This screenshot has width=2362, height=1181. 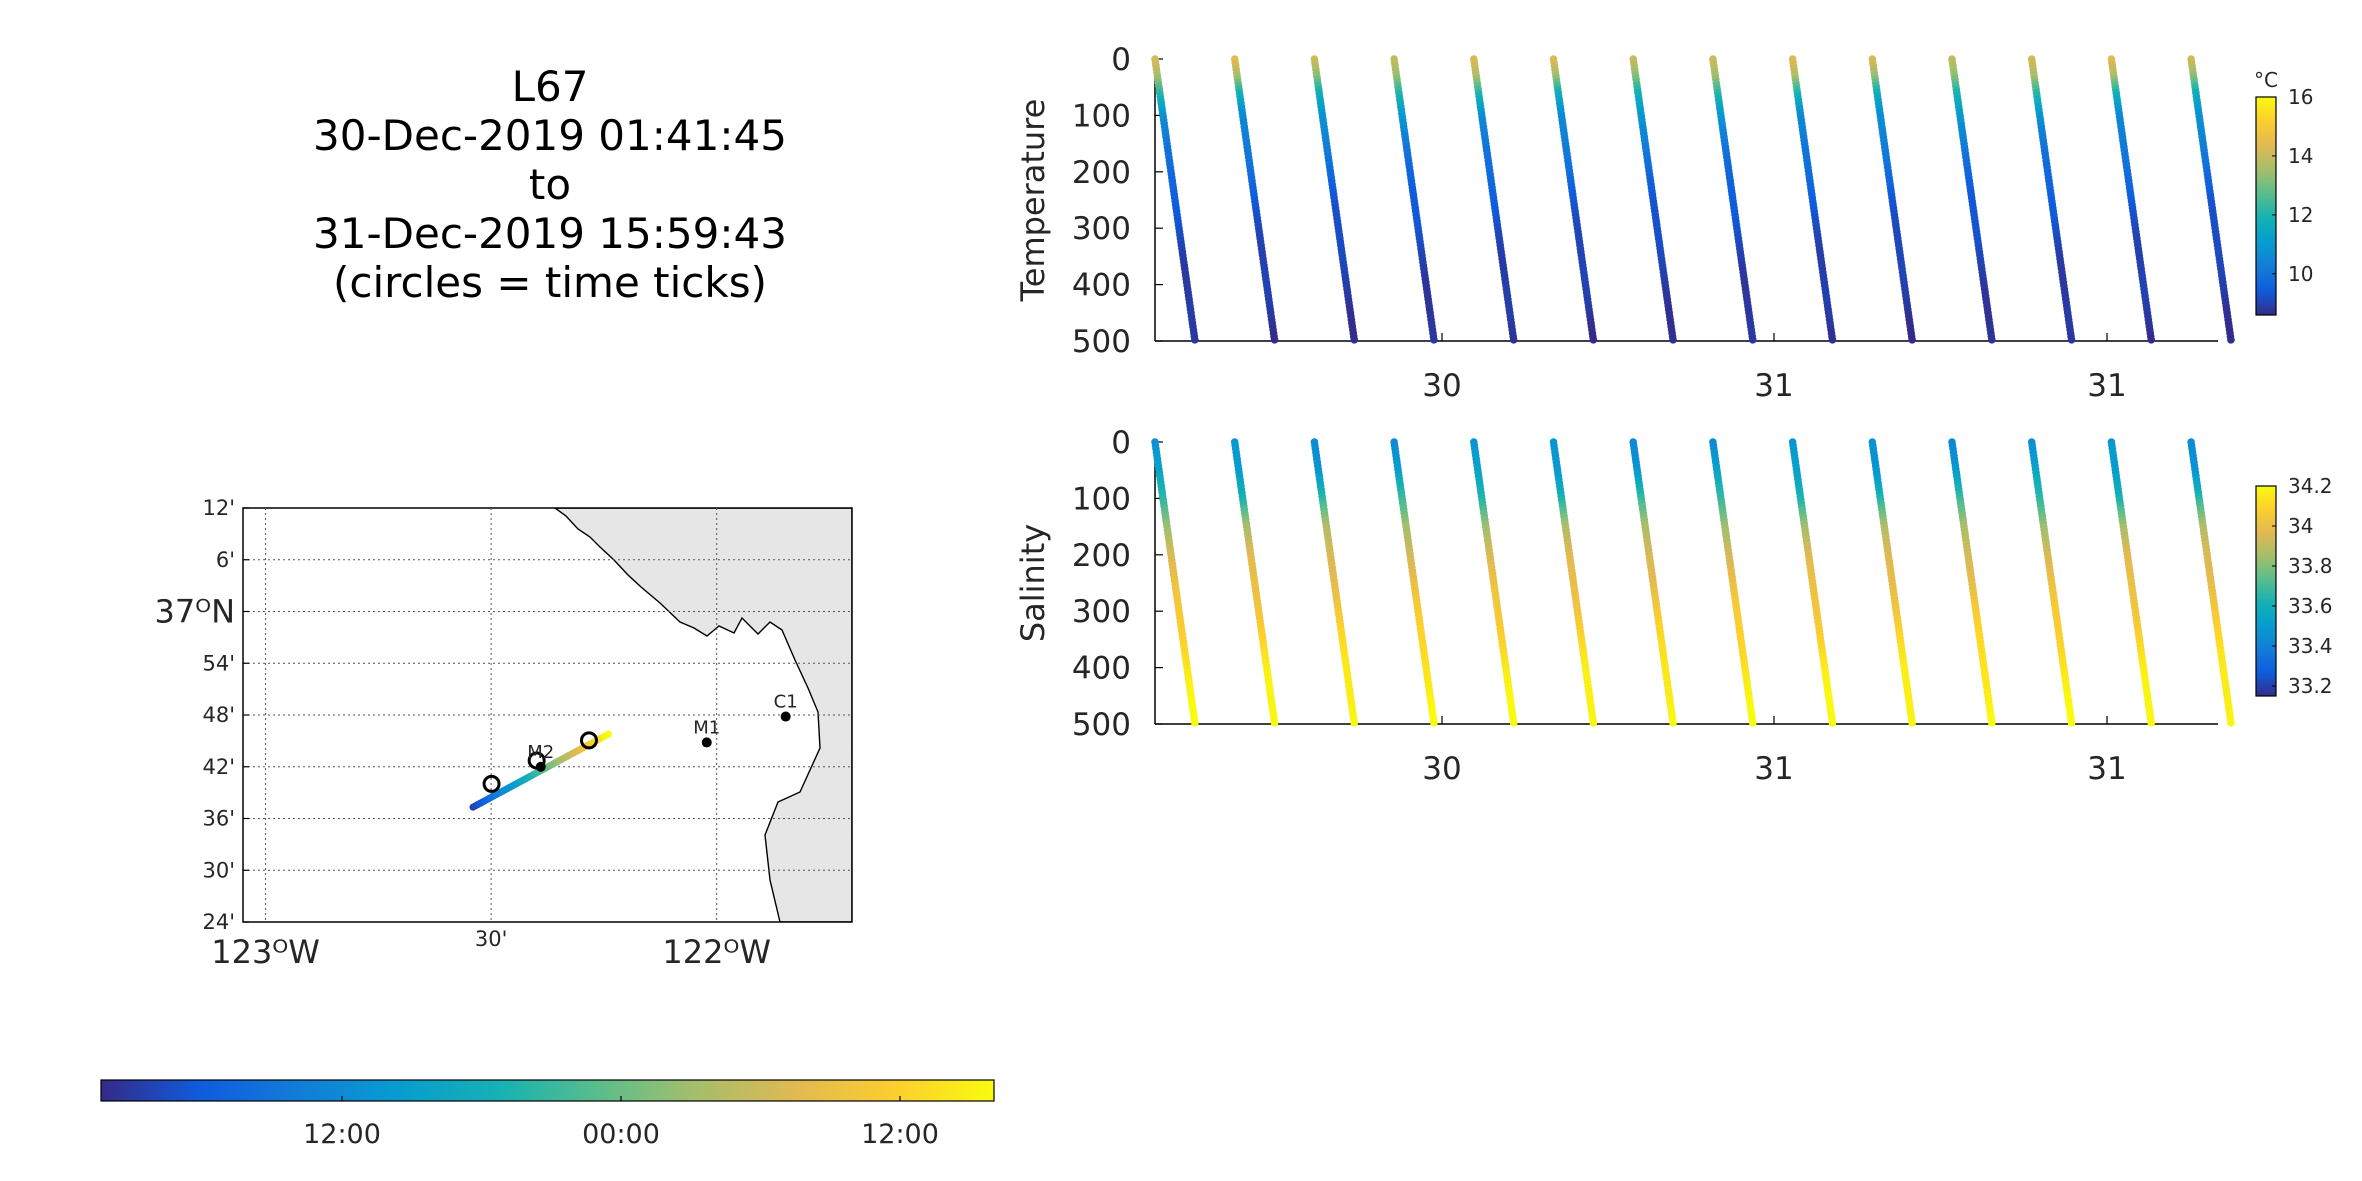 I want to click on land-area, so click(x=702, y=715).